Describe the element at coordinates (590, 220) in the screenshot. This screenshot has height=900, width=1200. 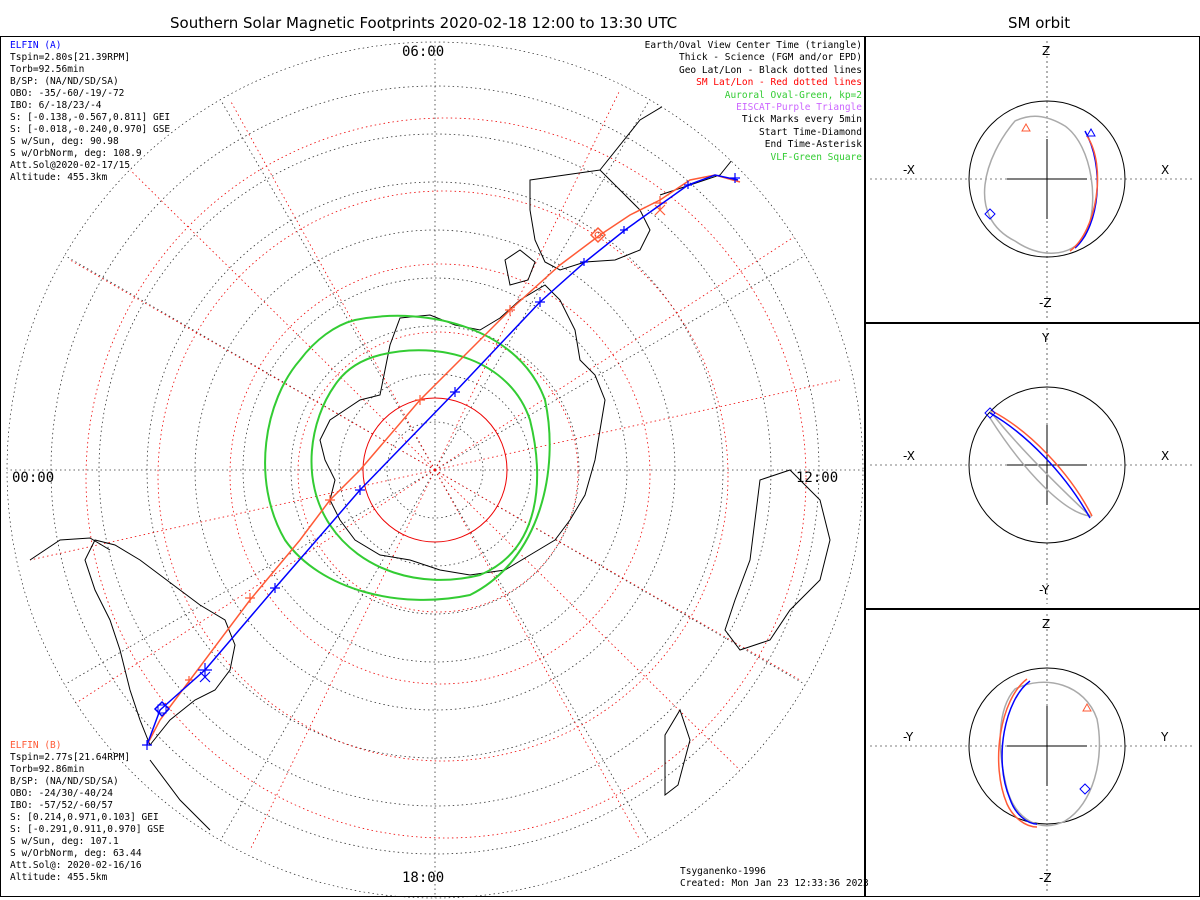
I see `australia-coast` at that location.